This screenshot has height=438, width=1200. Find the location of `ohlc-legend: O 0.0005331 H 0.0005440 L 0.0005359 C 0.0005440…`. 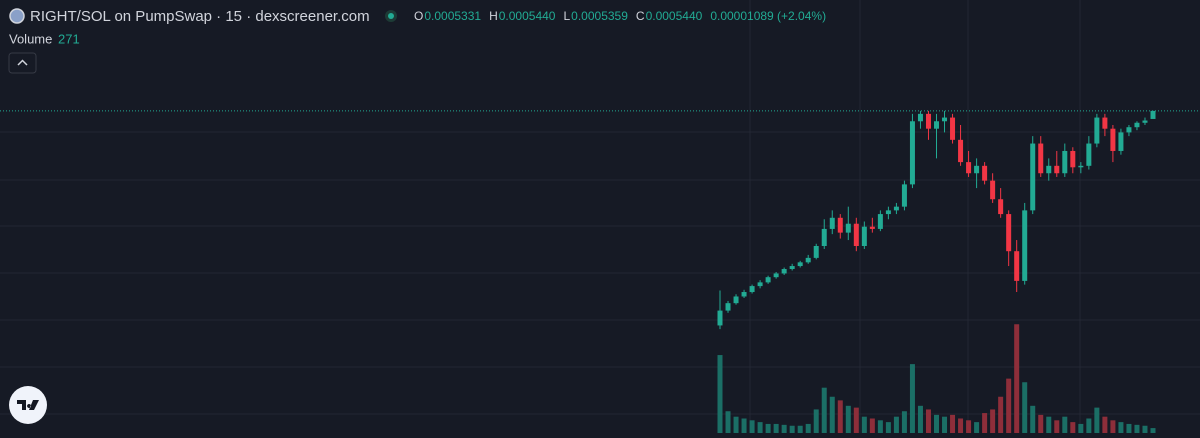

ohlc-legend: O 0.0005331 H 0.0005440 L 0.0005359 C 0.0005440… is located at coordinates (620, 16).